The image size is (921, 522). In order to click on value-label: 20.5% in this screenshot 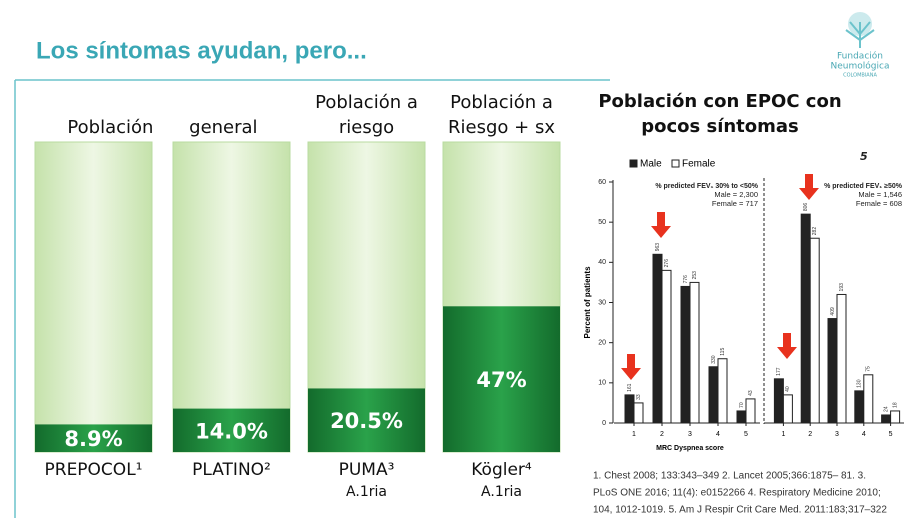, I will do `click(366, 421)`.